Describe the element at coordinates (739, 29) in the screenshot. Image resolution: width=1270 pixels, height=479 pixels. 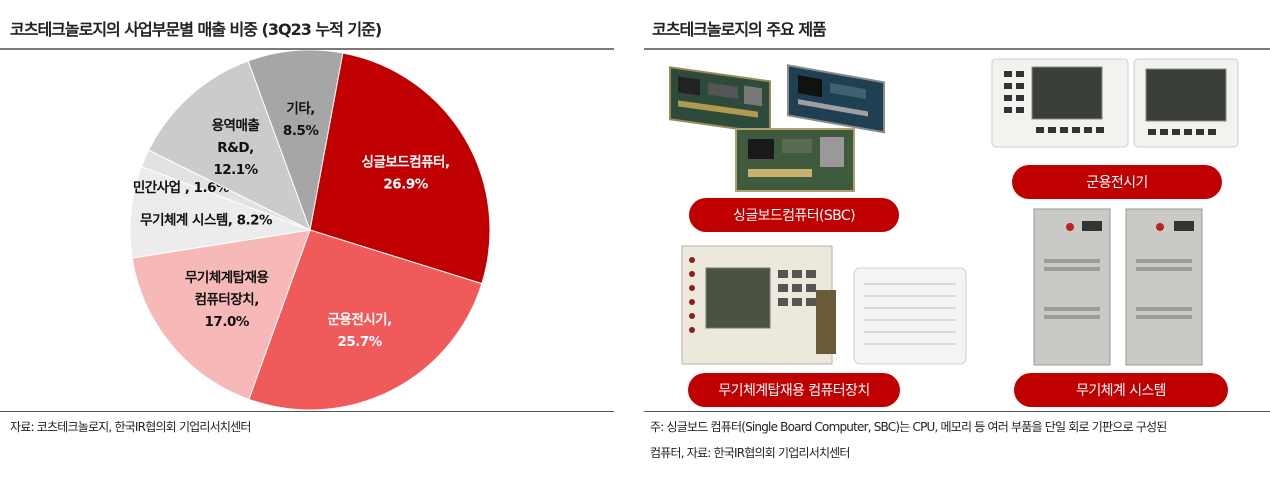
I see `products-title: 코츠테크놀로지의 주요 제품` at that location.